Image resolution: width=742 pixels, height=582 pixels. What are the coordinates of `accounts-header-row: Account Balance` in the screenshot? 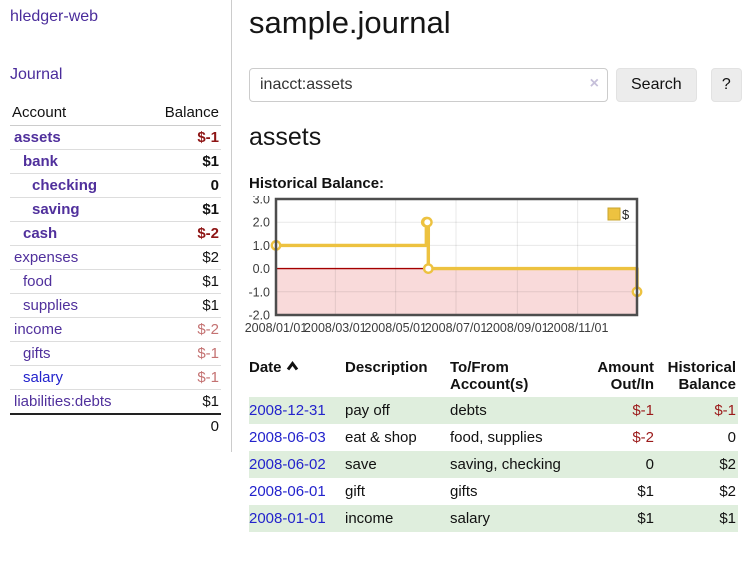 It's located at (115, 113).